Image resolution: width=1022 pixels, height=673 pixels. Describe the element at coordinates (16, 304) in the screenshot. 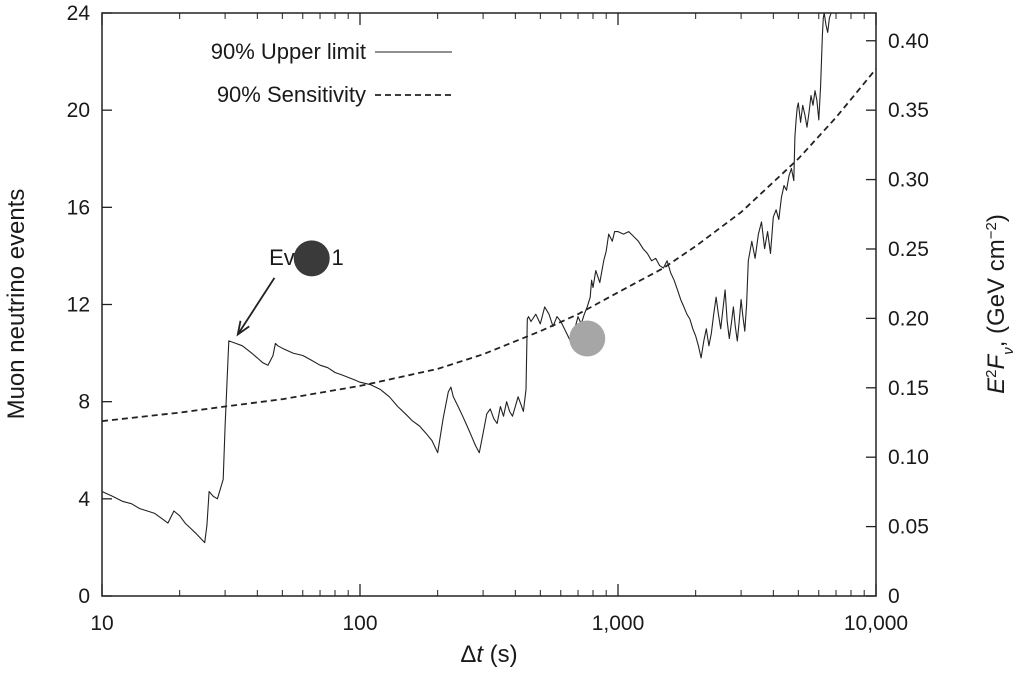

I see `y-axis-title: Muon neutrino events` at that location.